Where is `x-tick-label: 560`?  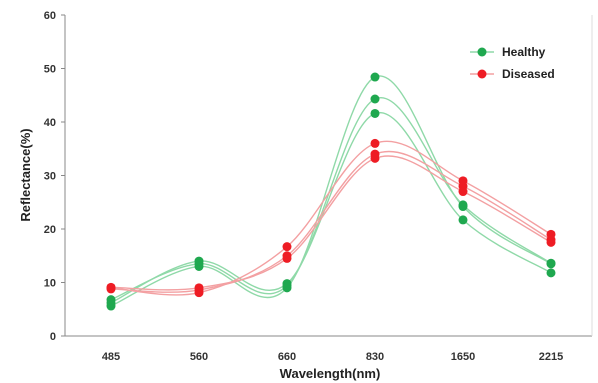 x-tick-label: 560 is located at coordinates (199, 357).